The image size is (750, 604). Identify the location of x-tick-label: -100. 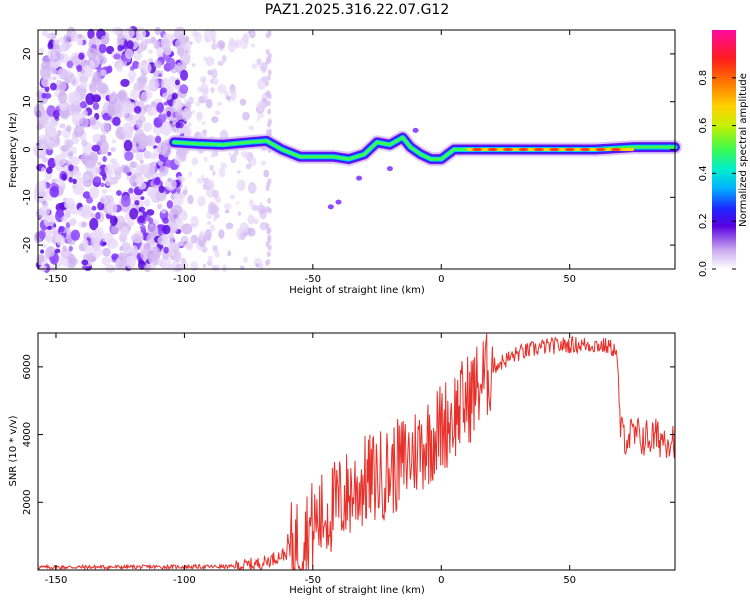
(184, 580).